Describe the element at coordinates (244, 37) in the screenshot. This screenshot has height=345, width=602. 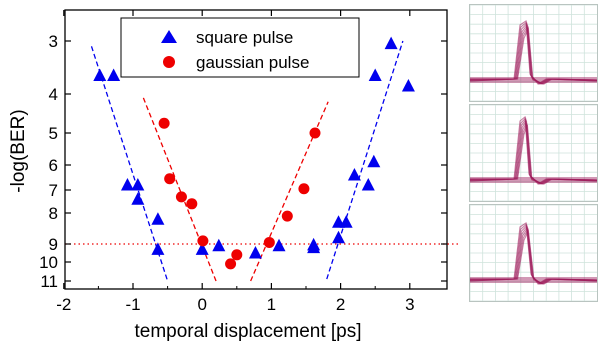
I see `legend-label-square-pulse: square pulse` at that location.